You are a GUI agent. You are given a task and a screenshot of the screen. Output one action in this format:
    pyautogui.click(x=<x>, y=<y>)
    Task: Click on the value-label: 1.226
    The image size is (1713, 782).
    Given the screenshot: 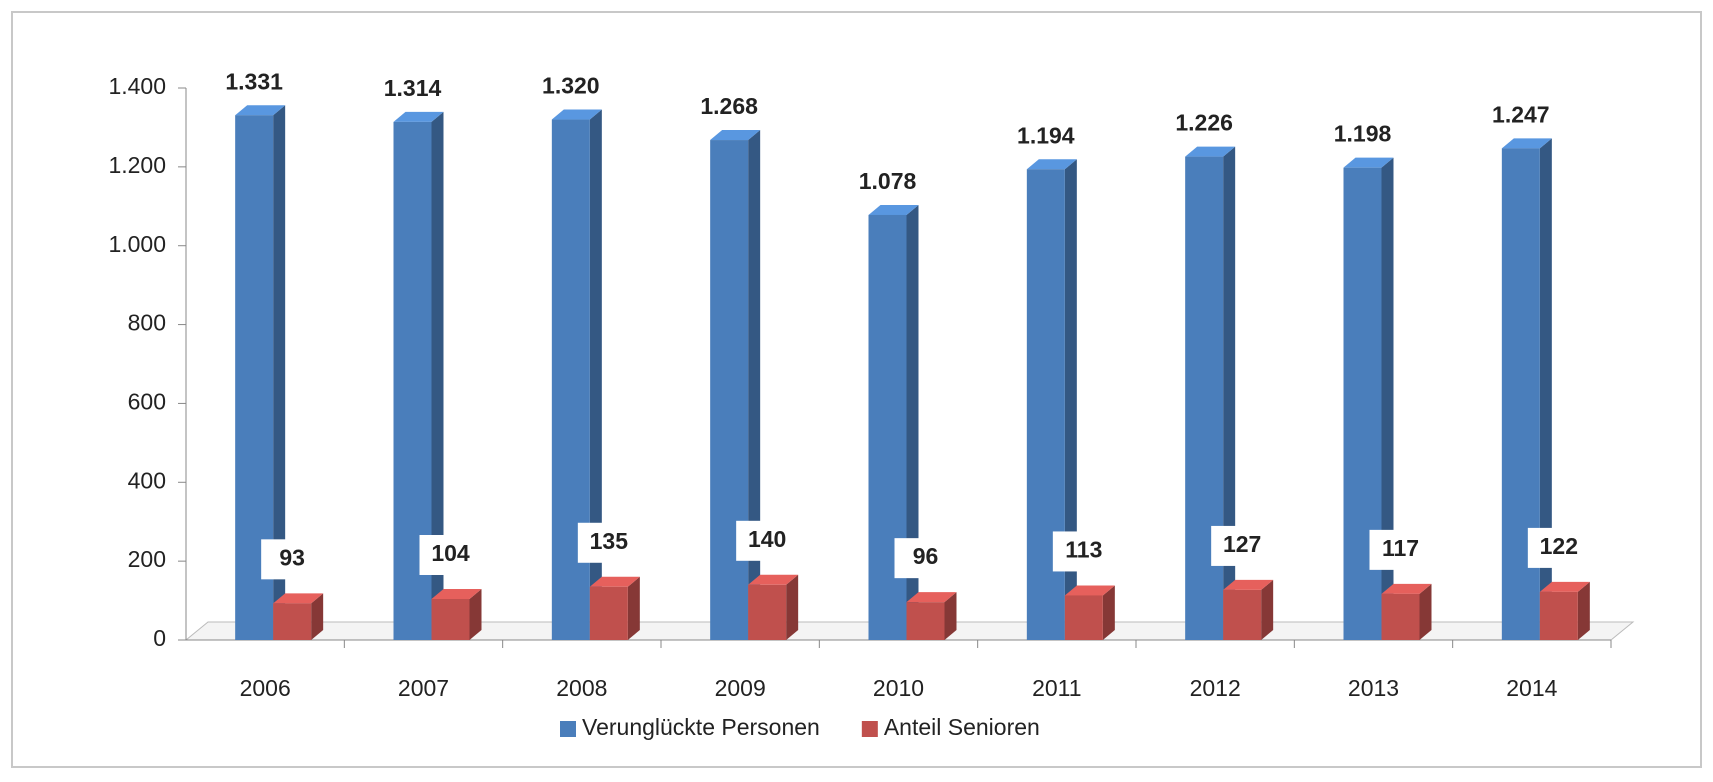 What is the action you would take?
    pyautogui.click(x=1204, y=123)
    